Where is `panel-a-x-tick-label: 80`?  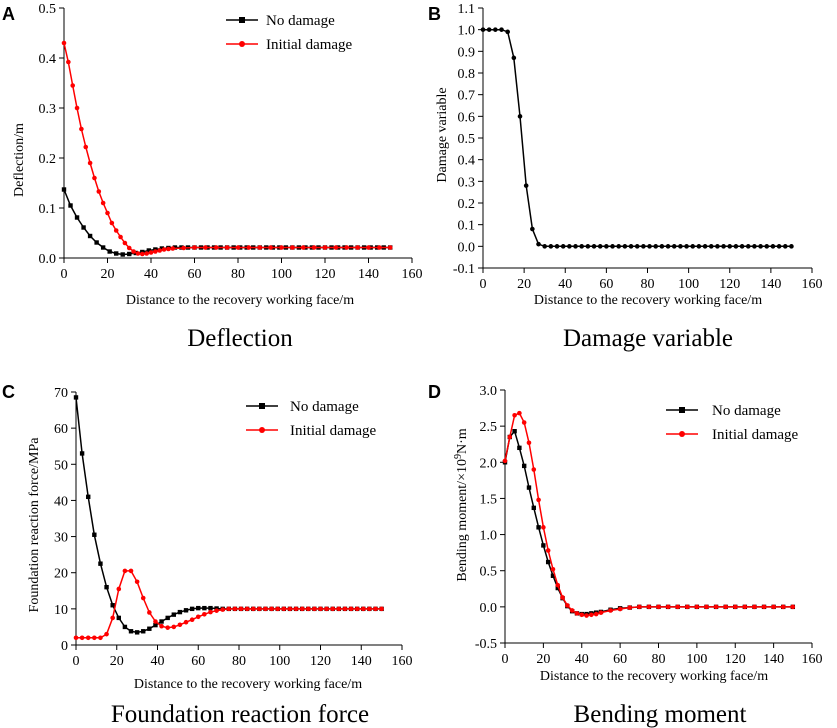
panel-a-x-tick-label: 80 is located at coordinates (238, 274).